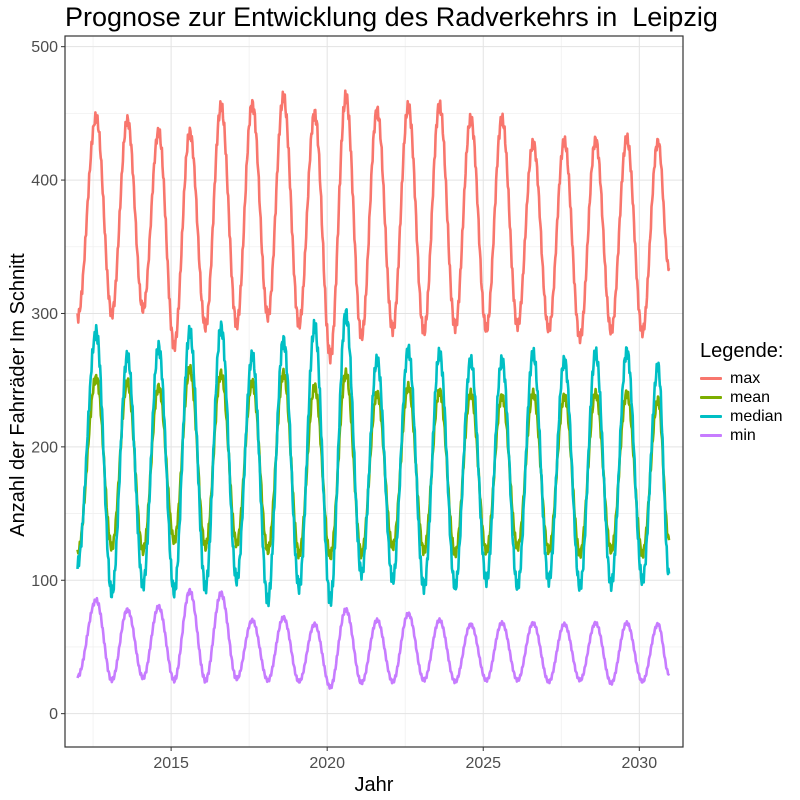 The image size is (800, 800). I want to click on legend-key-median, so click(711, 416).